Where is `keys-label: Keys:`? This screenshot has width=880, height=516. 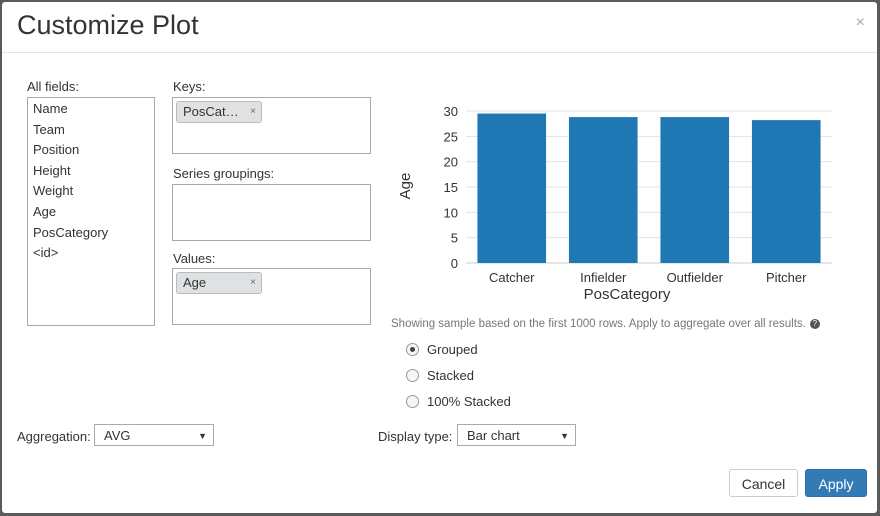 keys-label: Keys: is located at coordinates (189, 86).